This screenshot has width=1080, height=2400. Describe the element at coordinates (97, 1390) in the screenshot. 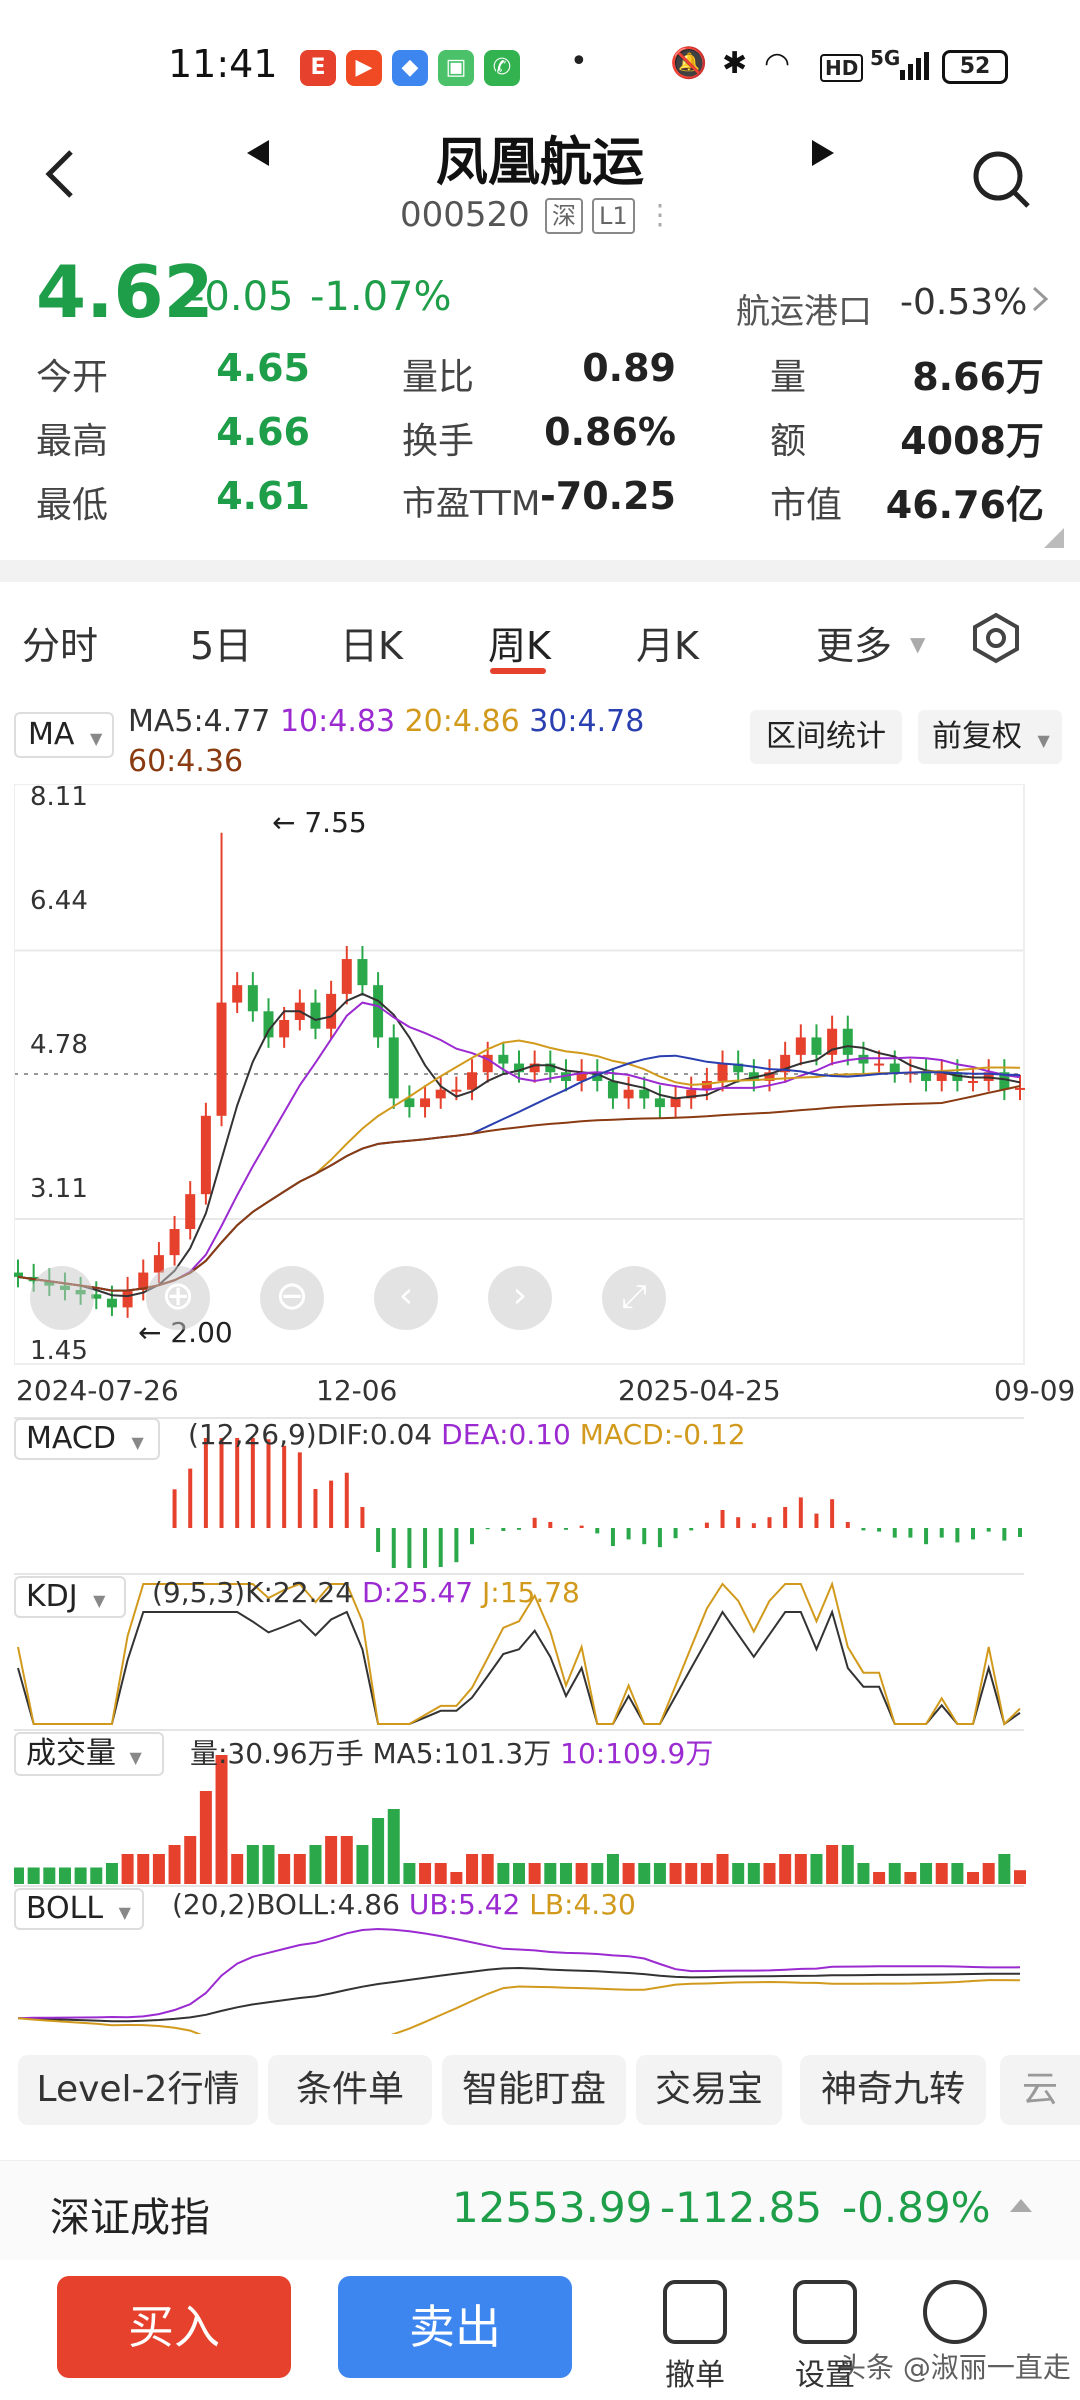

I see `x-label-1: 2024-07-26` at that location.